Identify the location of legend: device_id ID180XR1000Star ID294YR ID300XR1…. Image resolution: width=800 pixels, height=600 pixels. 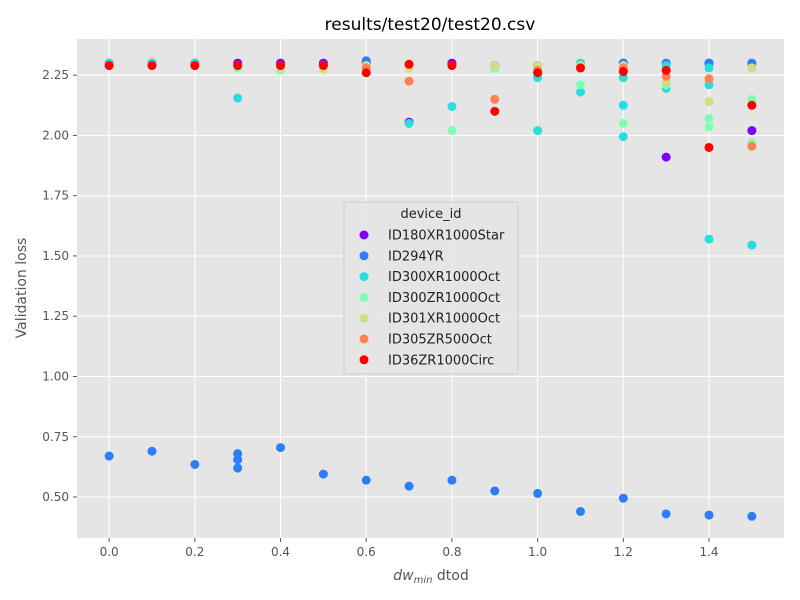
(431, 288).